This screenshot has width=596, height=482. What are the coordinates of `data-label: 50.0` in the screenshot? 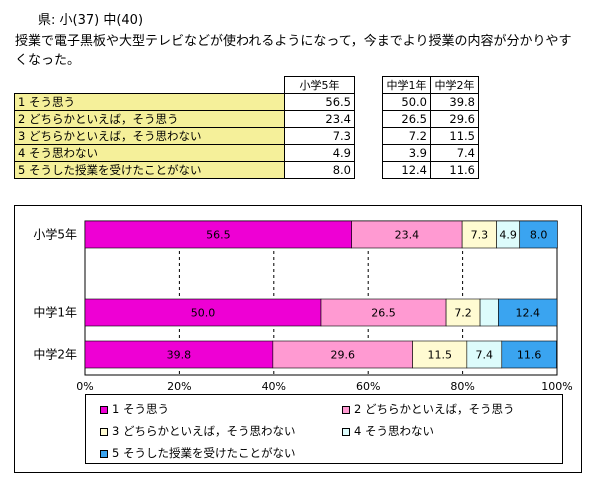 It's located at (203, 313).